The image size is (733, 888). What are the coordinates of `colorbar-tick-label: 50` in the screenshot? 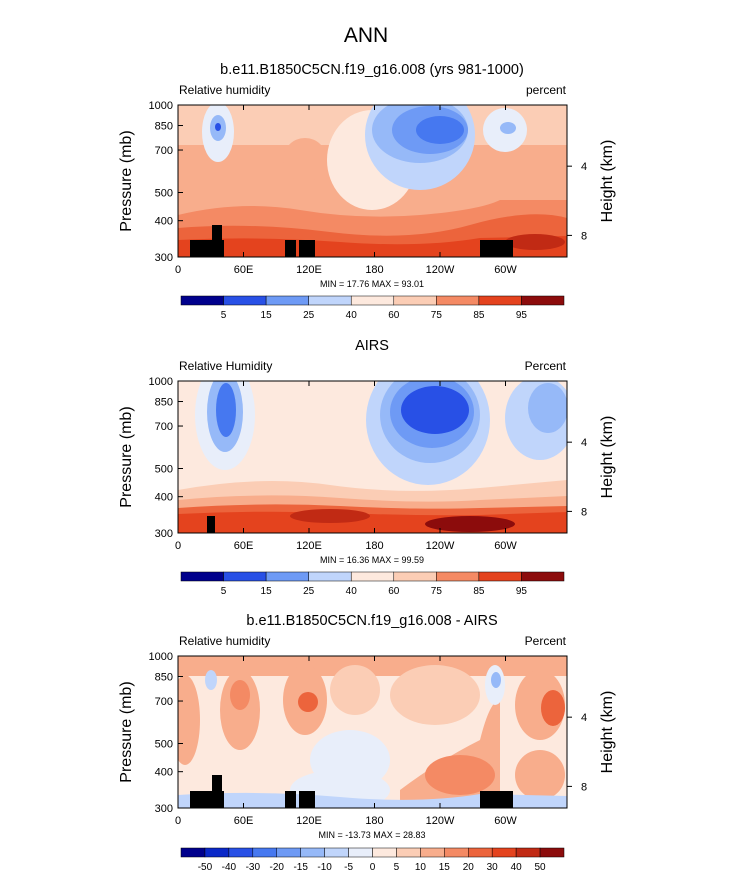 It's located at (541, 867).